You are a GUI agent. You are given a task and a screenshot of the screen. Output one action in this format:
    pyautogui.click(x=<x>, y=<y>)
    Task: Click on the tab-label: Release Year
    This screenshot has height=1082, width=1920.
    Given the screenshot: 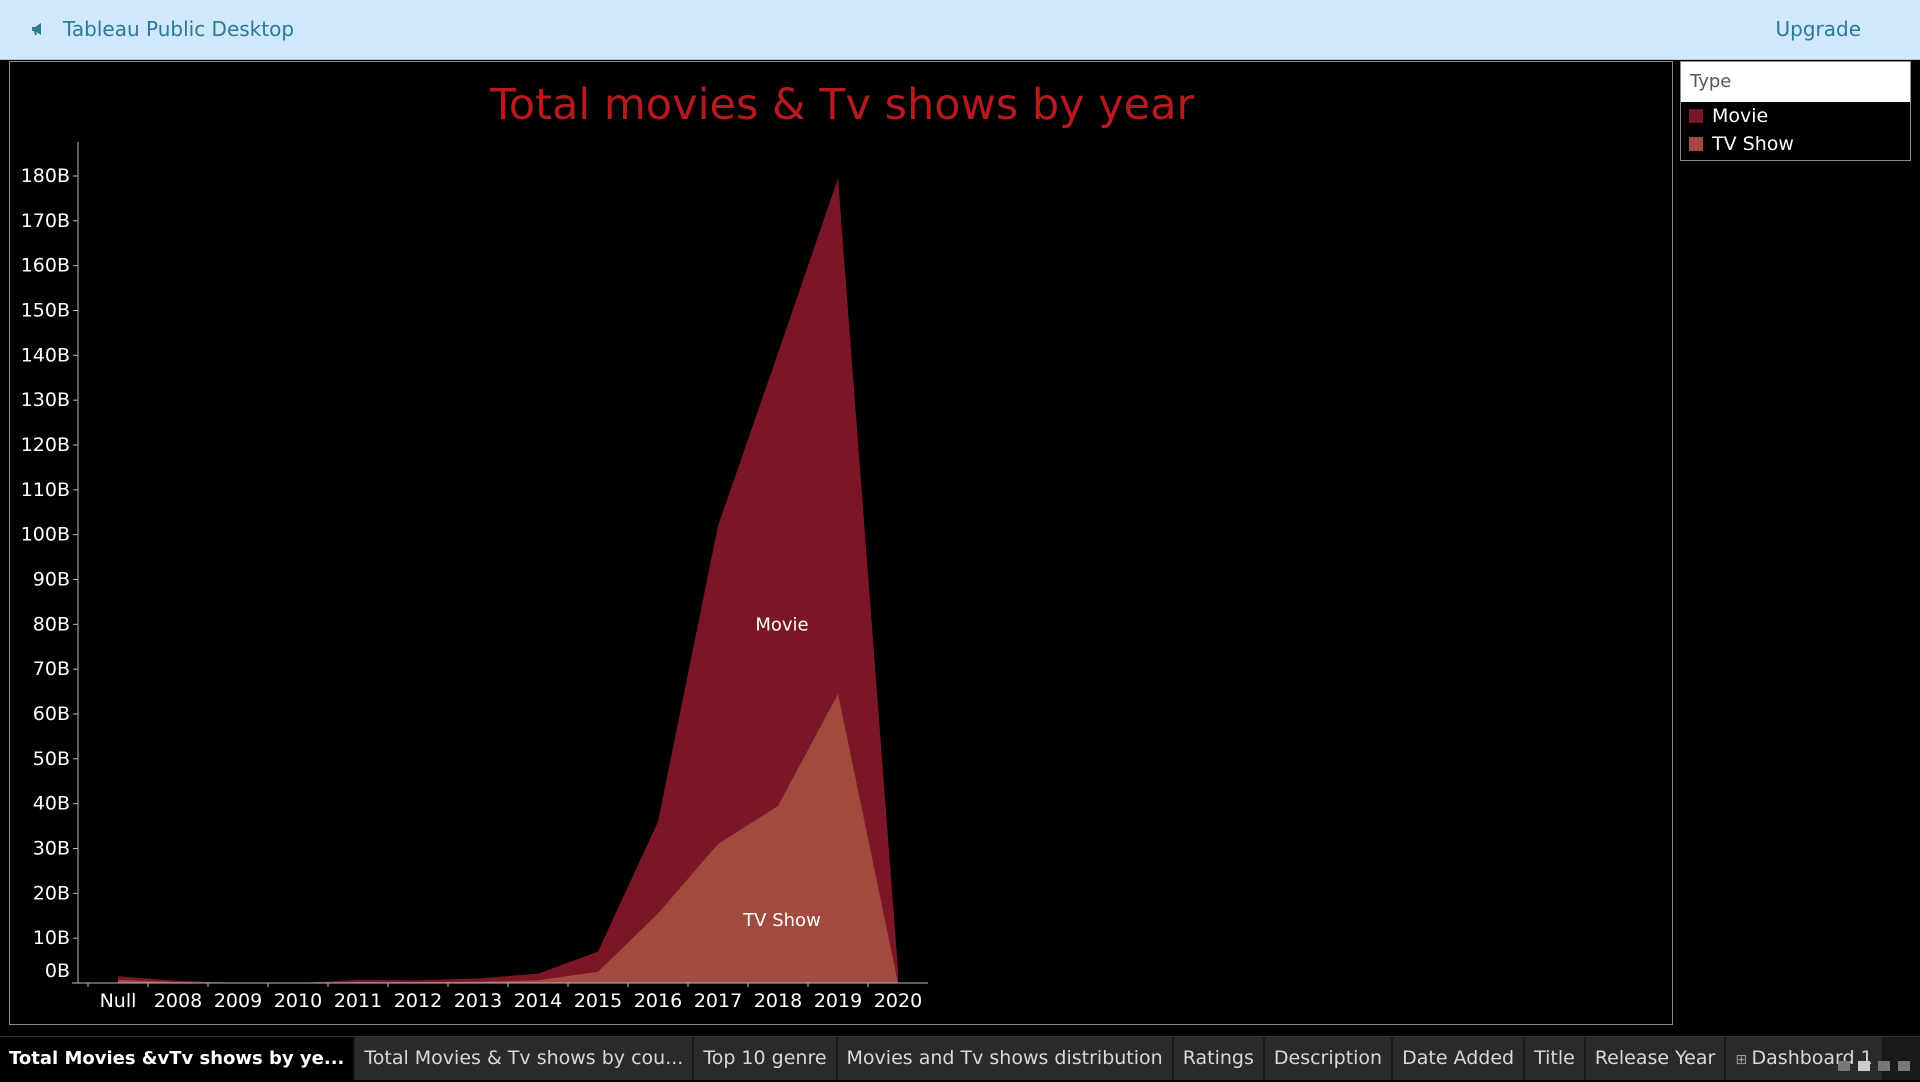 What is the action you would take?
    pyautogui.click(x=1655, y=1058)
    